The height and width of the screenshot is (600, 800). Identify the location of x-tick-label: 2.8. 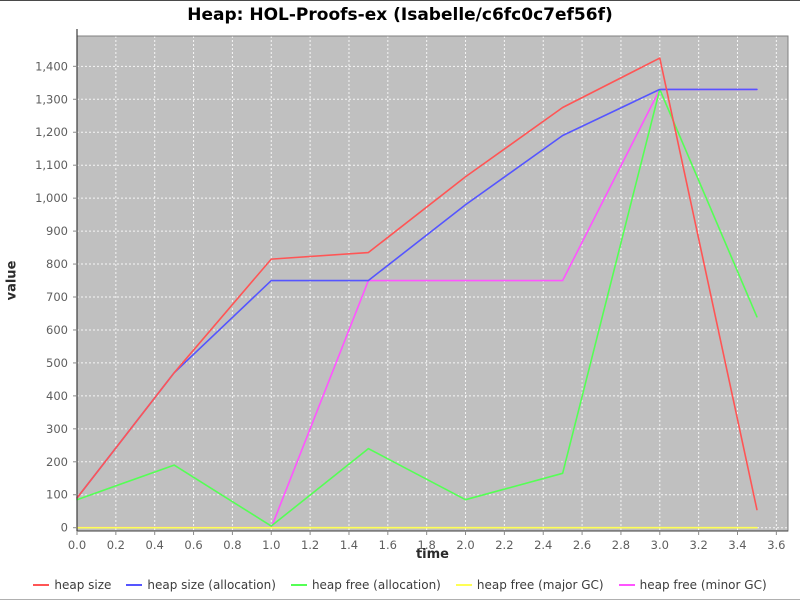
(621, 545).